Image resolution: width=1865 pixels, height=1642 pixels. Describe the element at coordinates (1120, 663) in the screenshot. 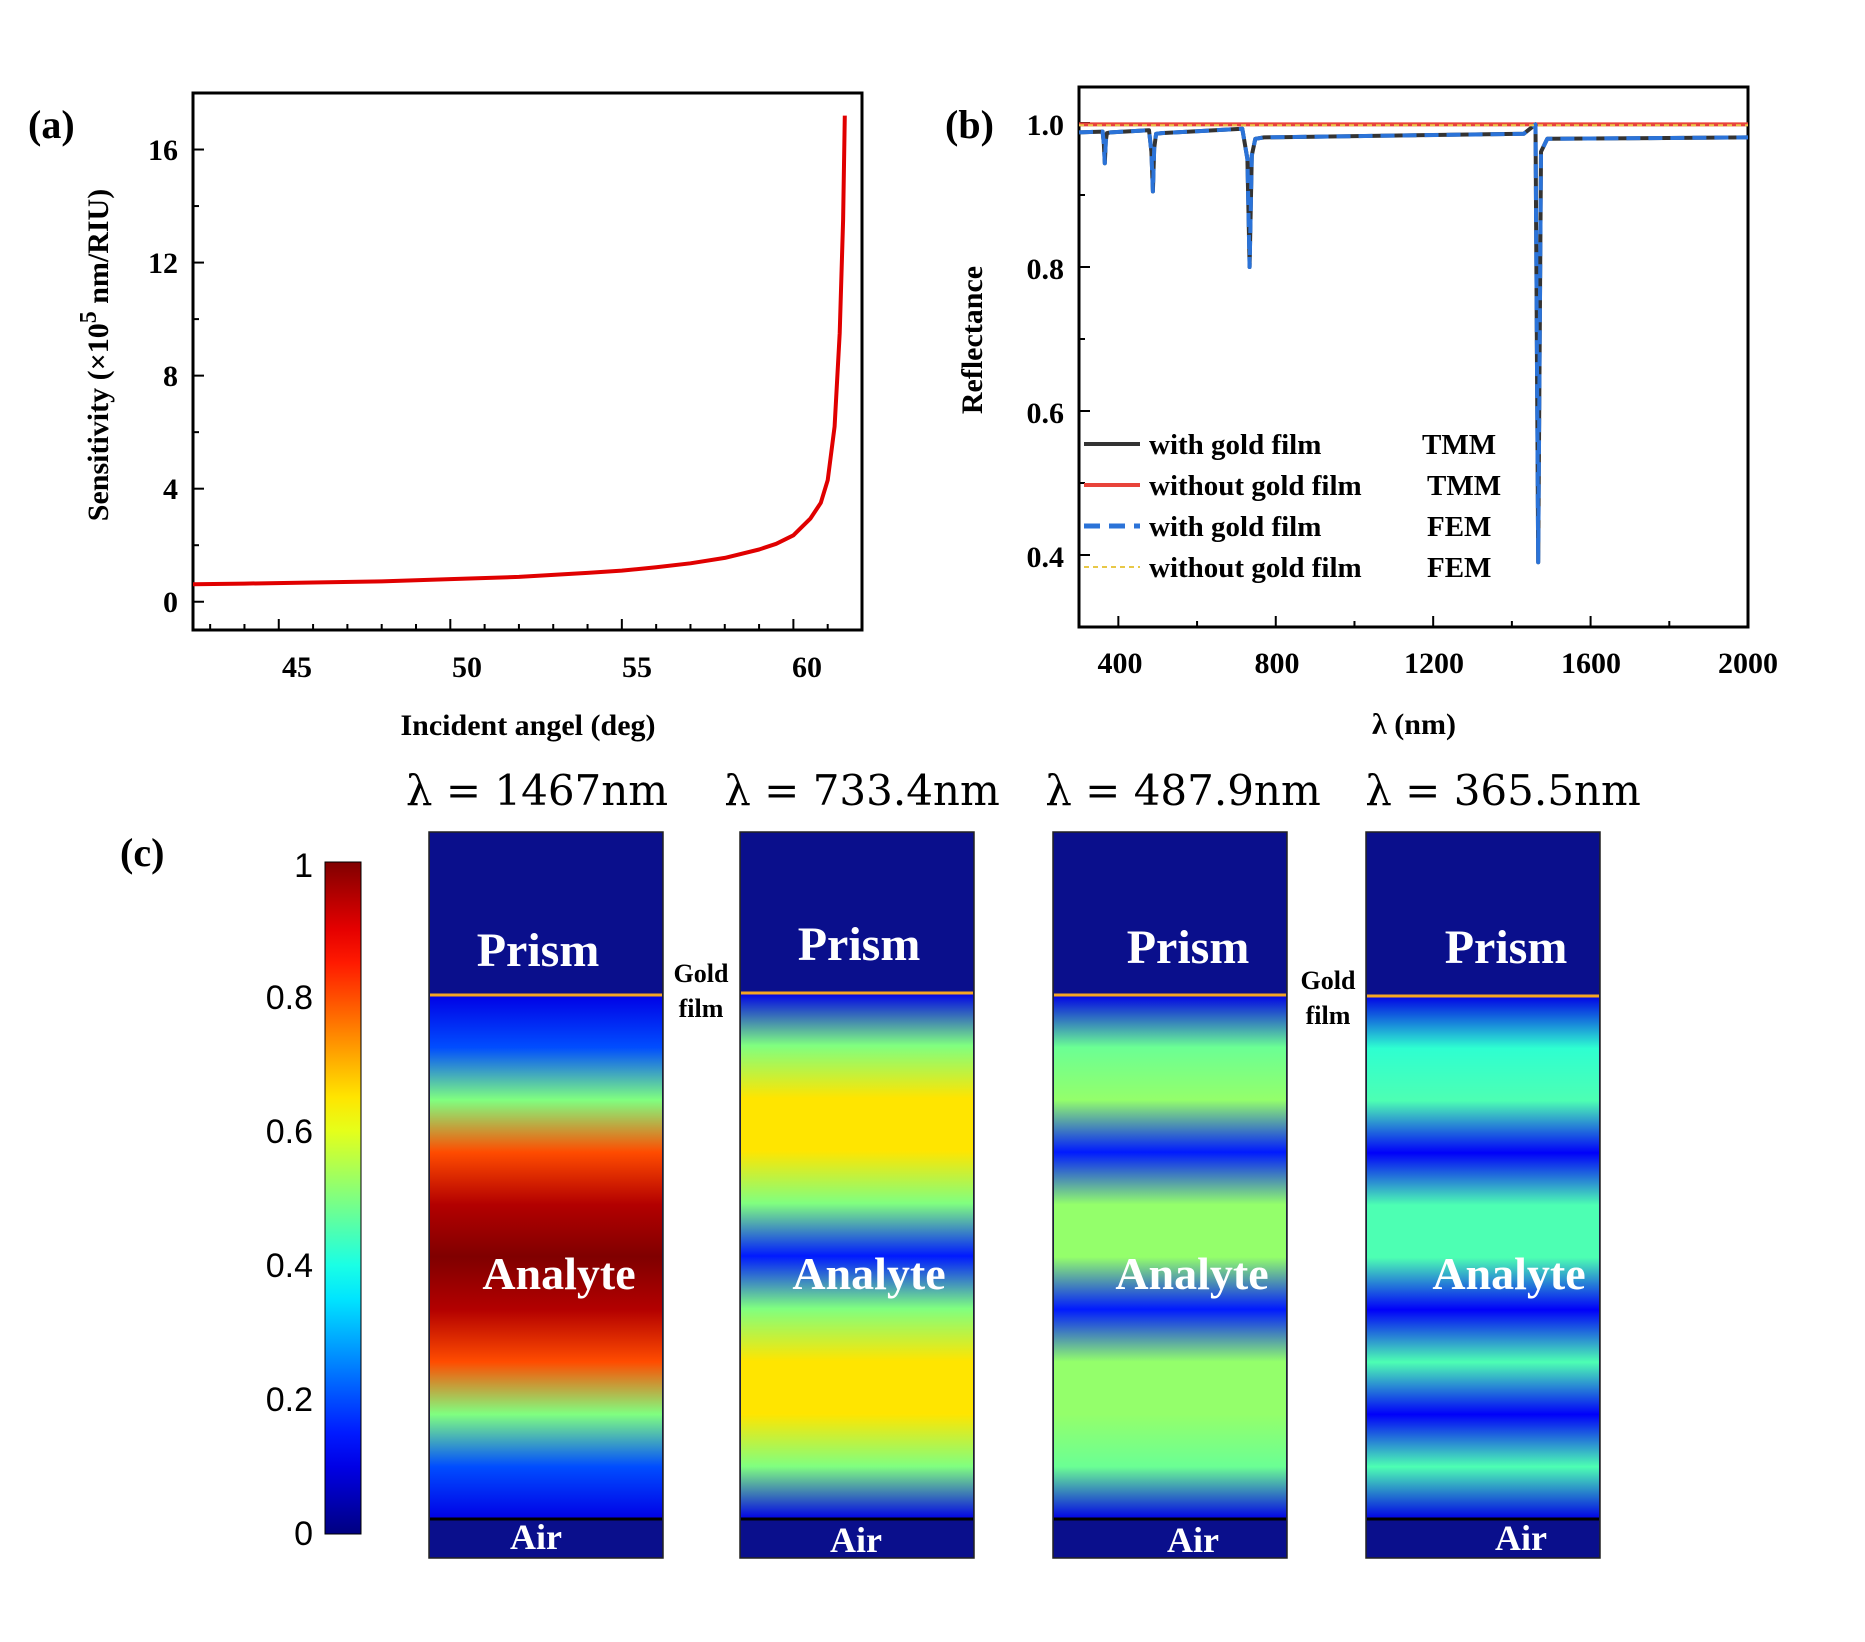

I see `x-tick-label: 400` at that location.